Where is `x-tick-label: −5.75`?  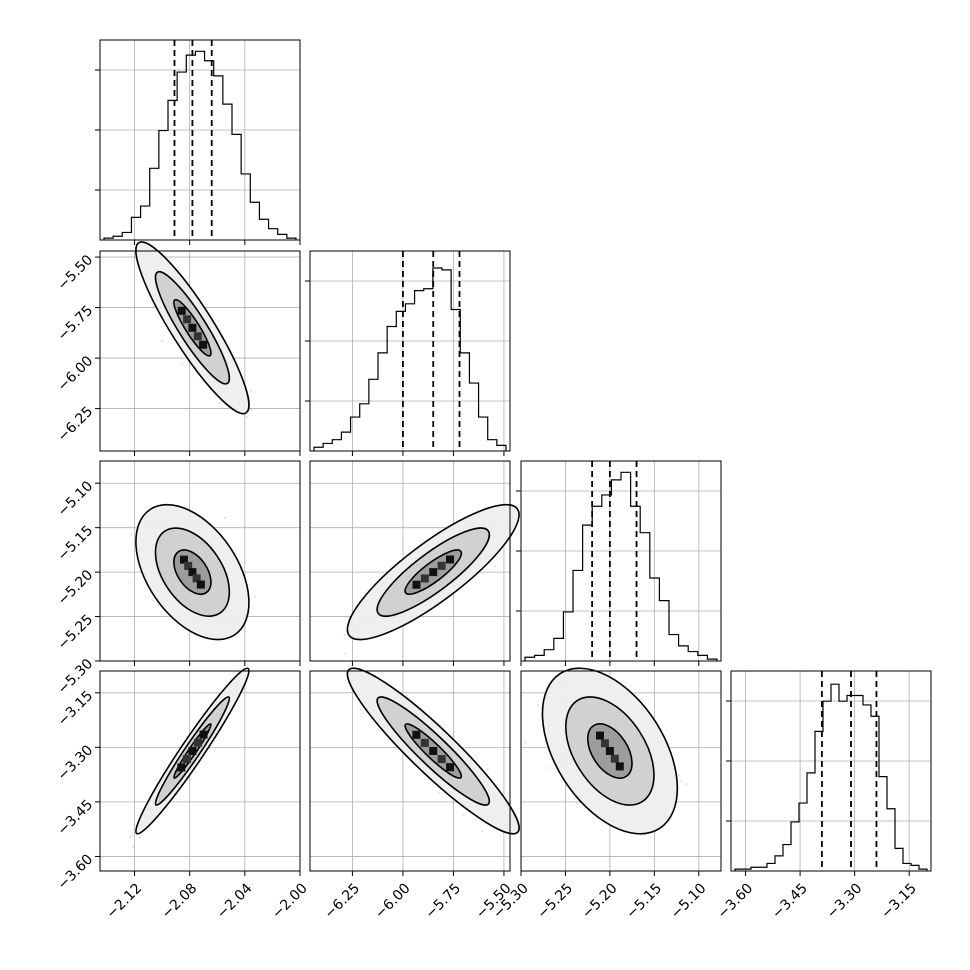
x-tick-label: −5.75 is located at coordinates (444, 901).